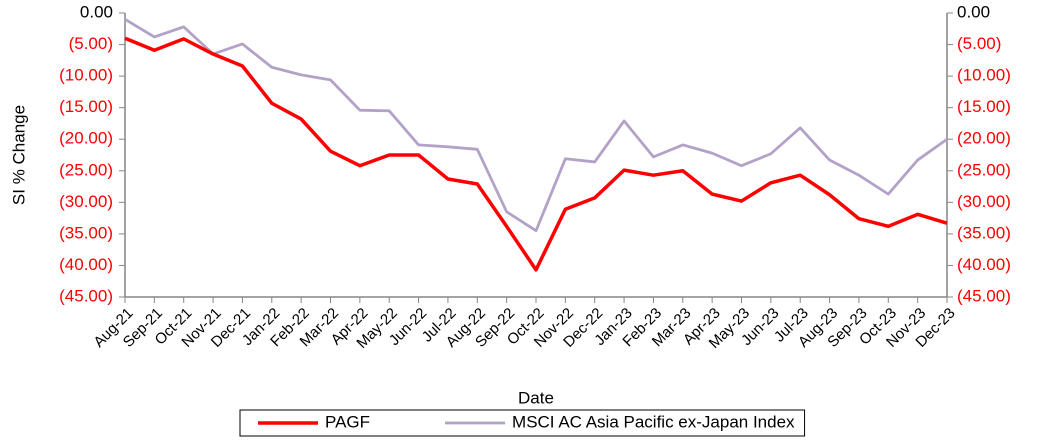 The width and height of the screenshot is (1045, 440). Describe the element at coordinates (86, 138) in the screenshot. I see `y-tick-label: (20.00)` at that location.